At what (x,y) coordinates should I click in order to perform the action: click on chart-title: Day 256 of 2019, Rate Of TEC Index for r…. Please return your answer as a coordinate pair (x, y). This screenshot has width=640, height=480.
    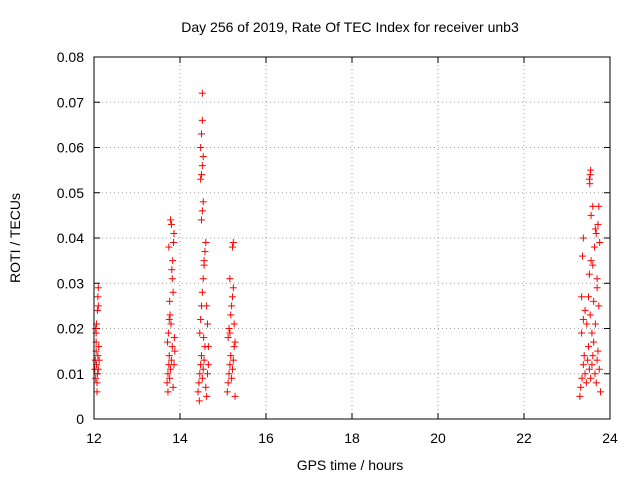
    Looking at the image, I should click on (350, 27).